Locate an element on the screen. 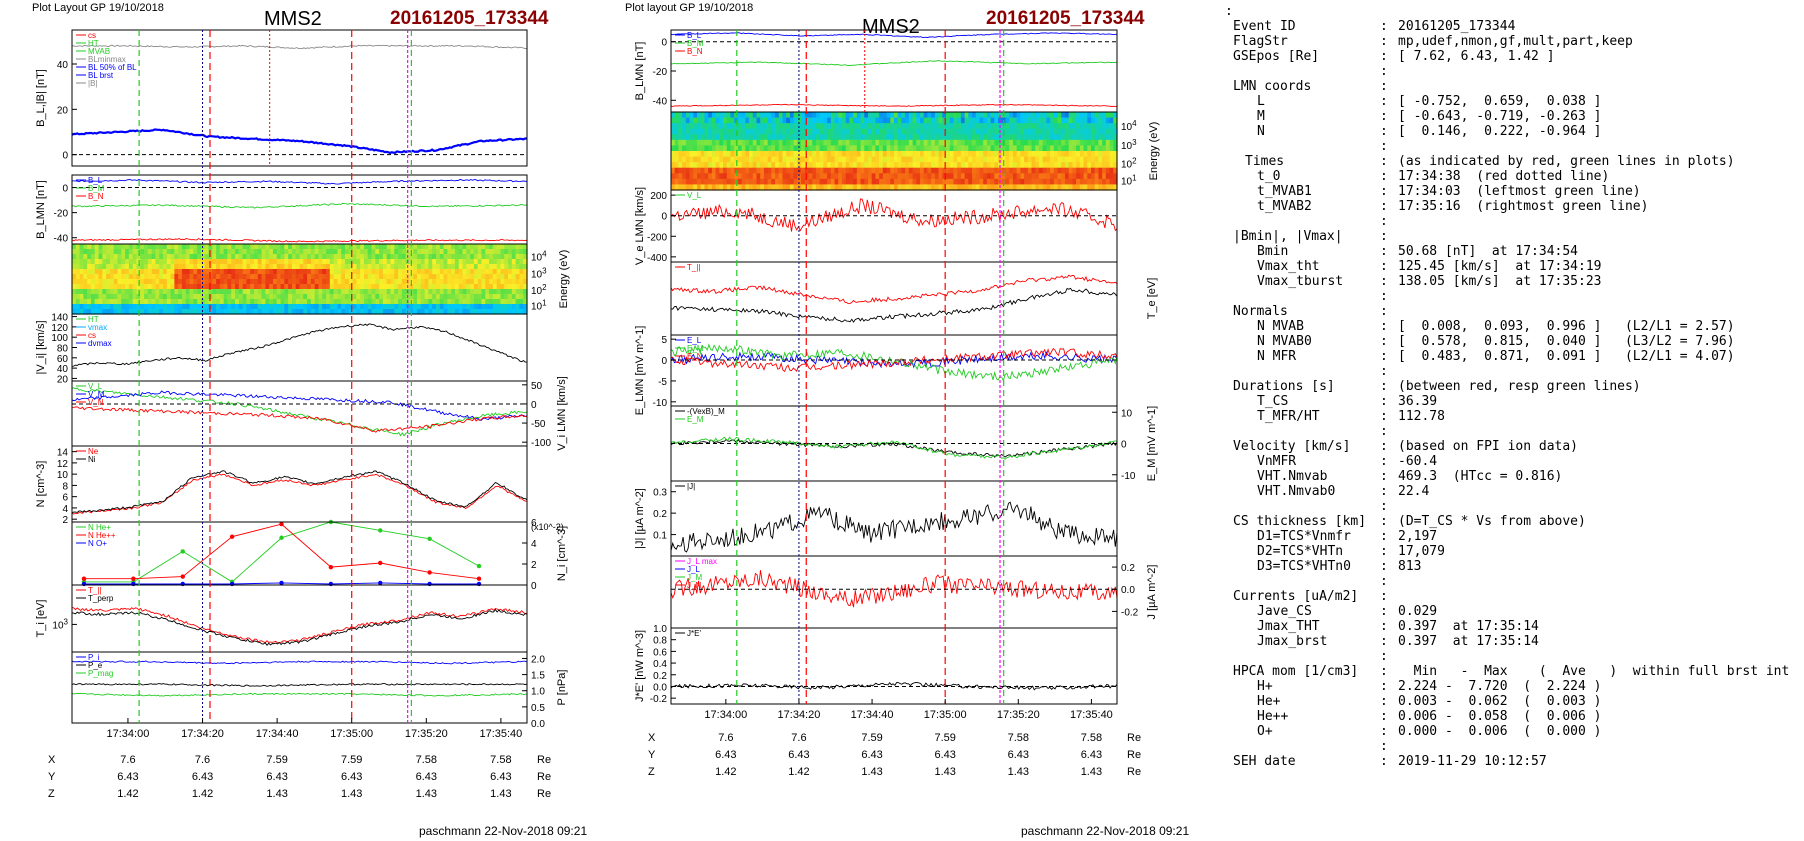 The width and height of the screenshot is (1804, 841). y-tick-label: 50 is located at coordinates (537, 386).